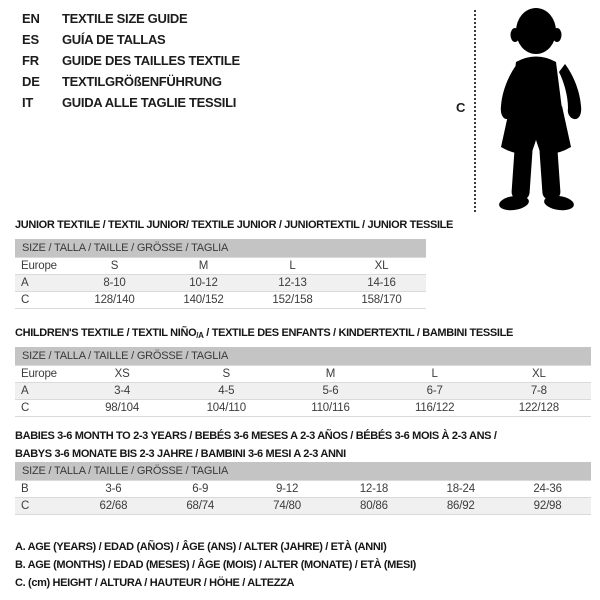 Image resolution: width=600 pixels, height=600 pixels. Describe the element at coordinates (114, 282) in the screenshot. I see `size-cell: 8-10` at that location.